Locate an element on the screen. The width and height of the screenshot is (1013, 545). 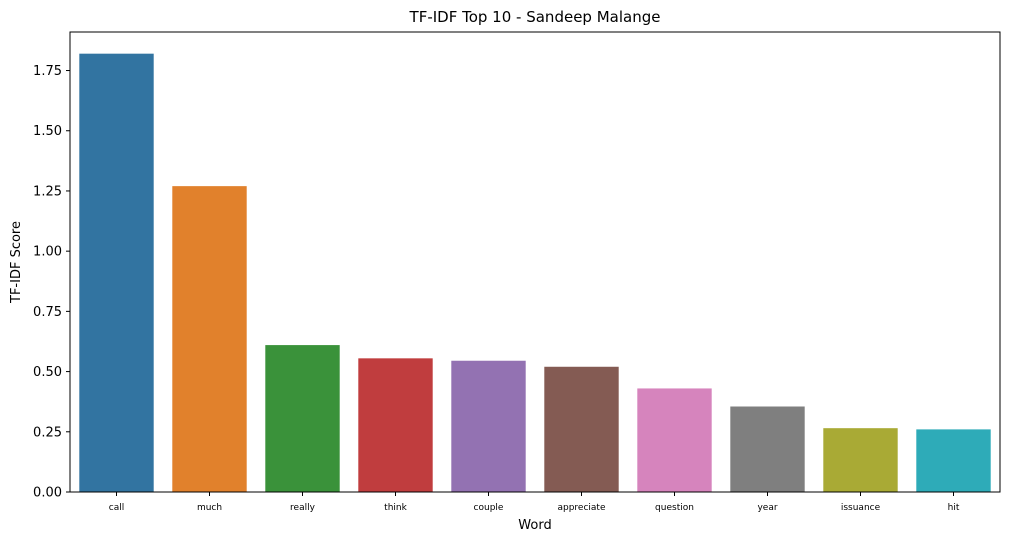
x-tick-label: appreciate is located at coordinates (581, 508).